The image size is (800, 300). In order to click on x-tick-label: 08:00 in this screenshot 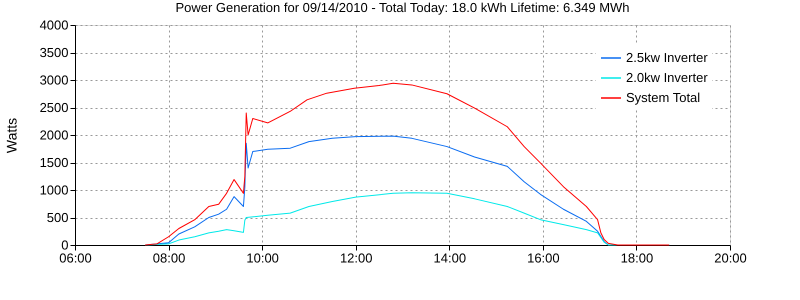, I will do `click(169, 258)`.